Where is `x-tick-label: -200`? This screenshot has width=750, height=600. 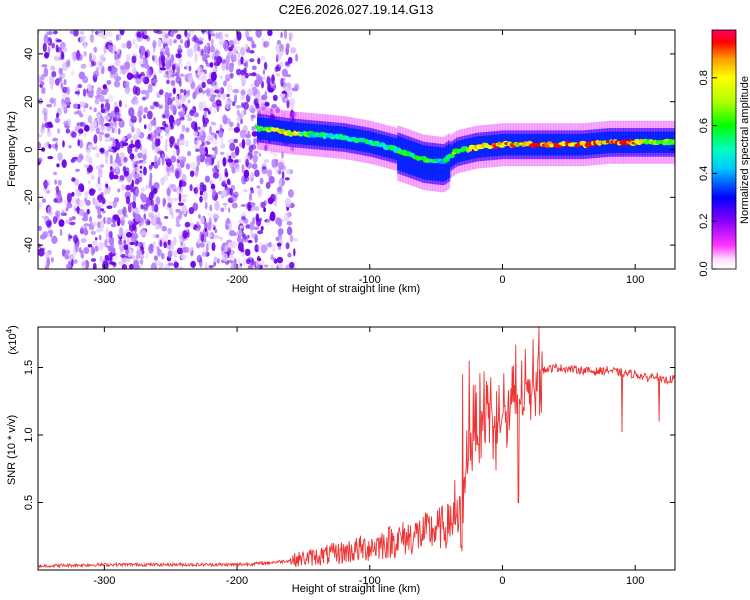 x-tick-label: -200 is located at coordinates (237, 280).